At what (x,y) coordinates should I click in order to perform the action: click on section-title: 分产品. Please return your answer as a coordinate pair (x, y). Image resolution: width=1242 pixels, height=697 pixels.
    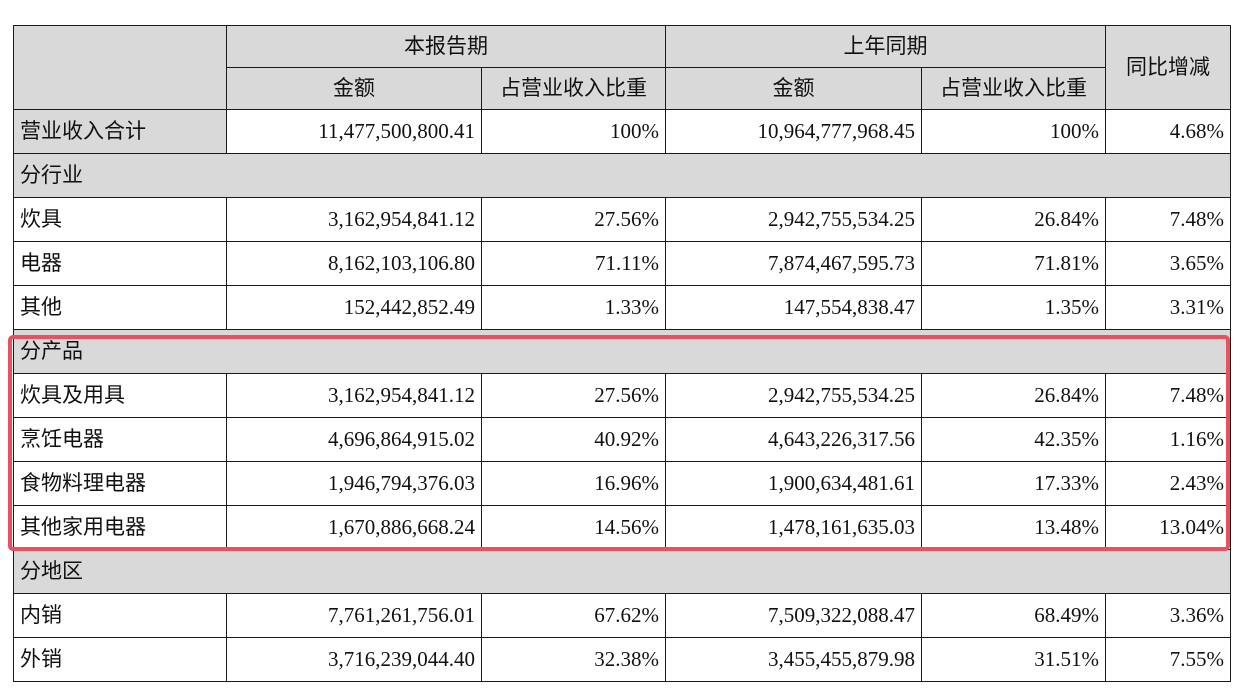
    Looking at the image, I should click on (622, 351).